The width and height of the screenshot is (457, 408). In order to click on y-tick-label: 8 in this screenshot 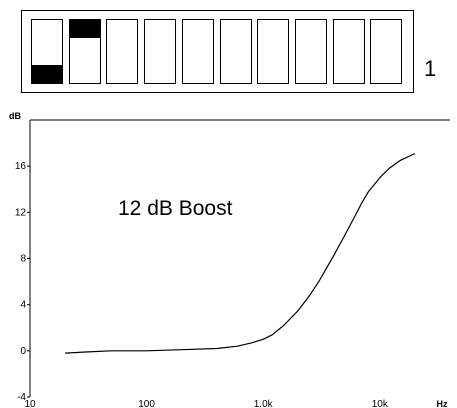, I will do `click(23, 259)`.